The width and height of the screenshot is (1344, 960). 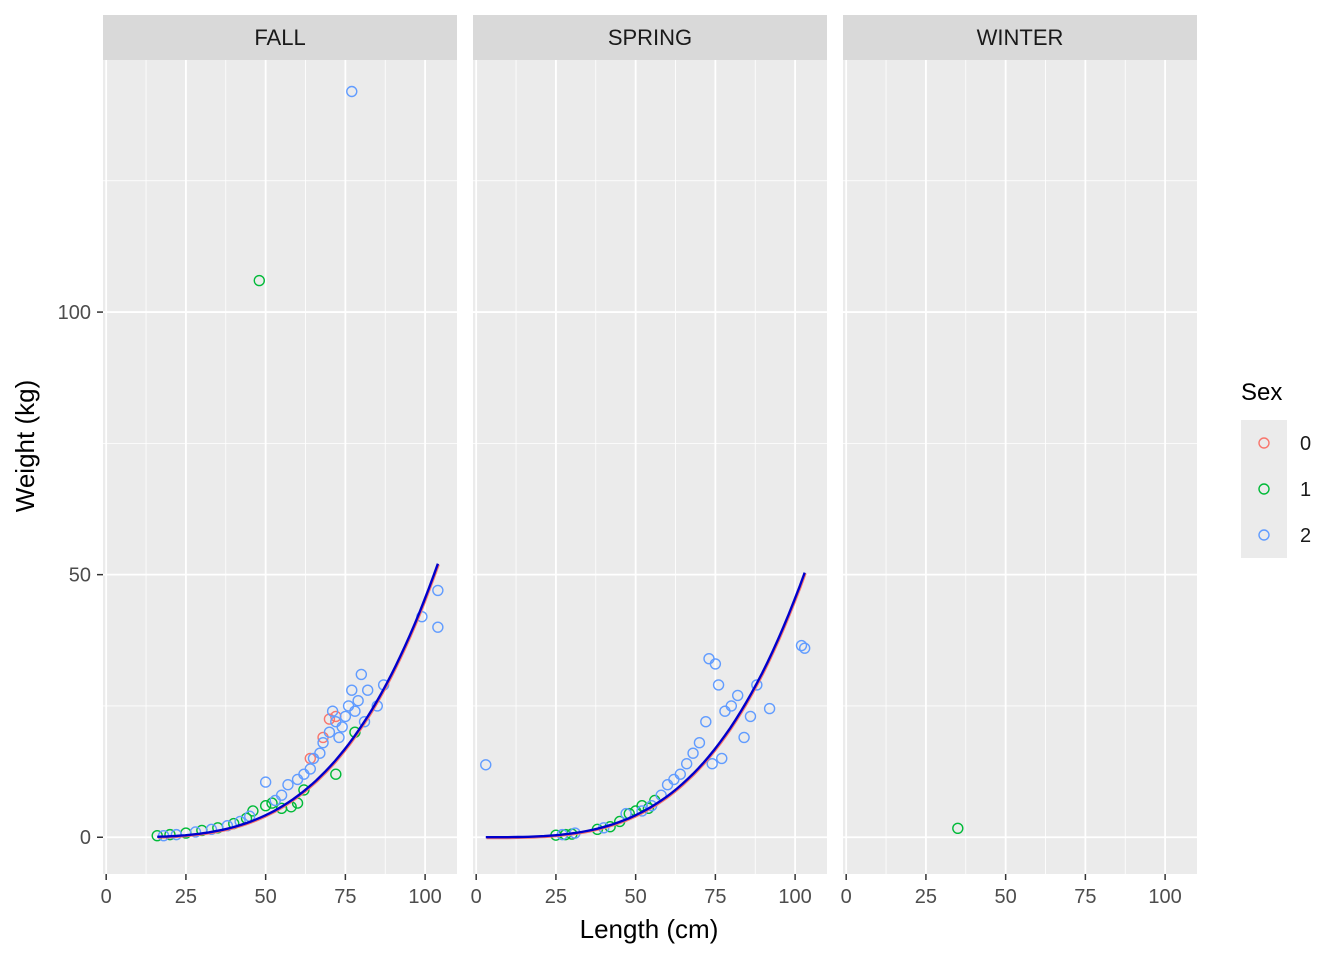 What do you see at coordinates (80, 576) in the screenshot?
I see `y-tick-label: 50` at bounding box center [80, 576].